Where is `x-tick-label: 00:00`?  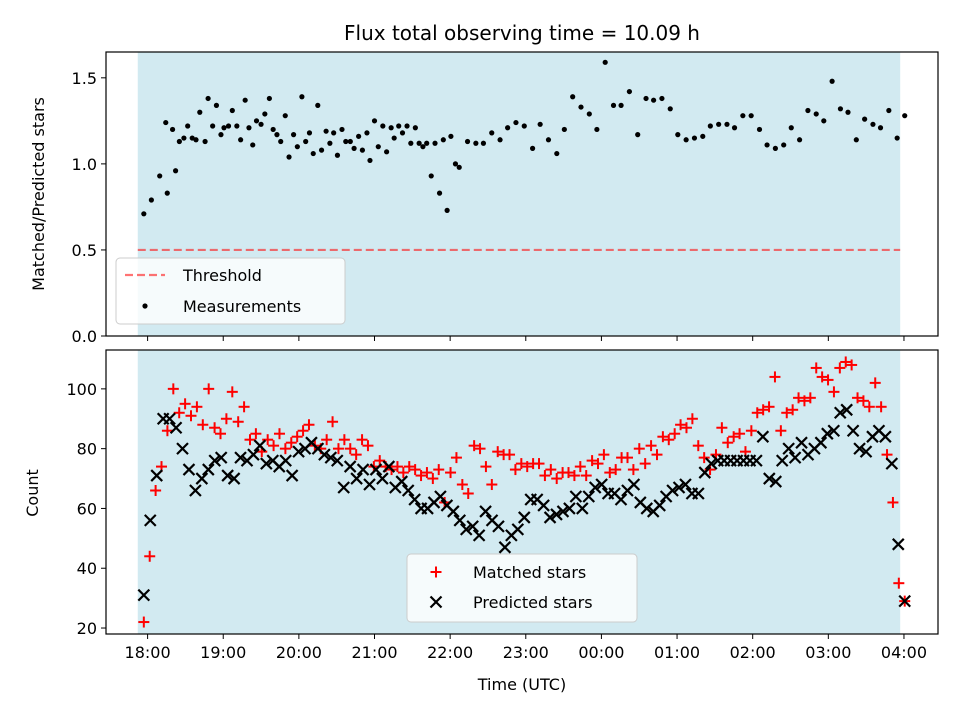 x-tick-label: 00:00 is located at coordinates (601, 652).